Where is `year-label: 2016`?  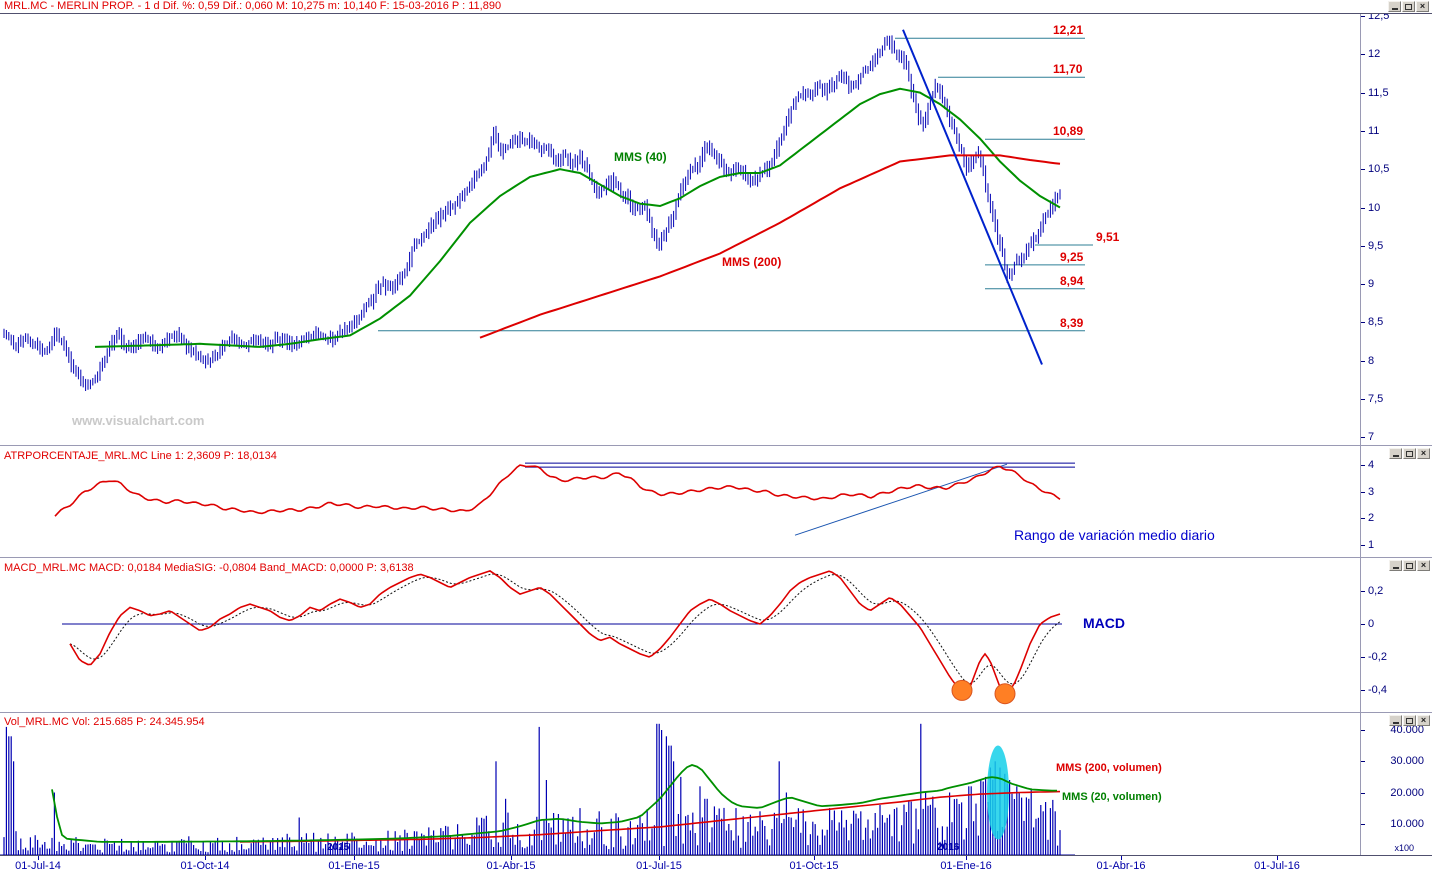 year-label: 2016 is located at coordinates (948, 847).